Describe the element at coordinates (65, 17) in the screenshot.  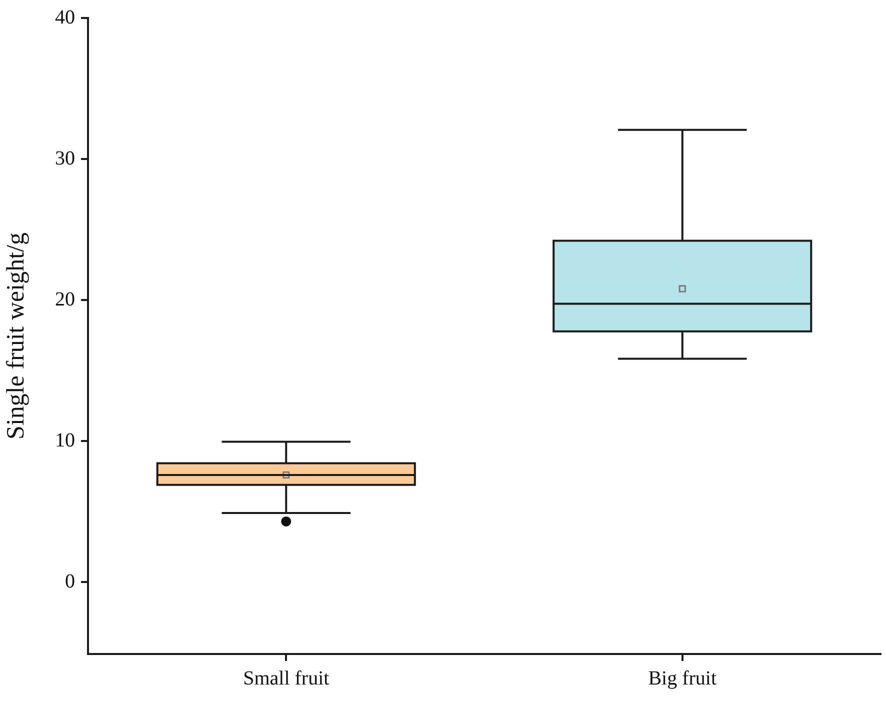
I see `y-tick-label: 40` at that location.